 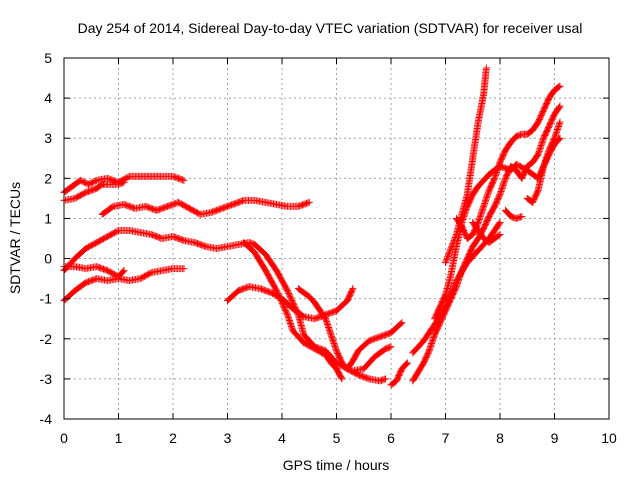 What do you see at coordinates (64, 438) in the screenshot?
I see `x-tick-label: 0` at bounding box center [64, 438].